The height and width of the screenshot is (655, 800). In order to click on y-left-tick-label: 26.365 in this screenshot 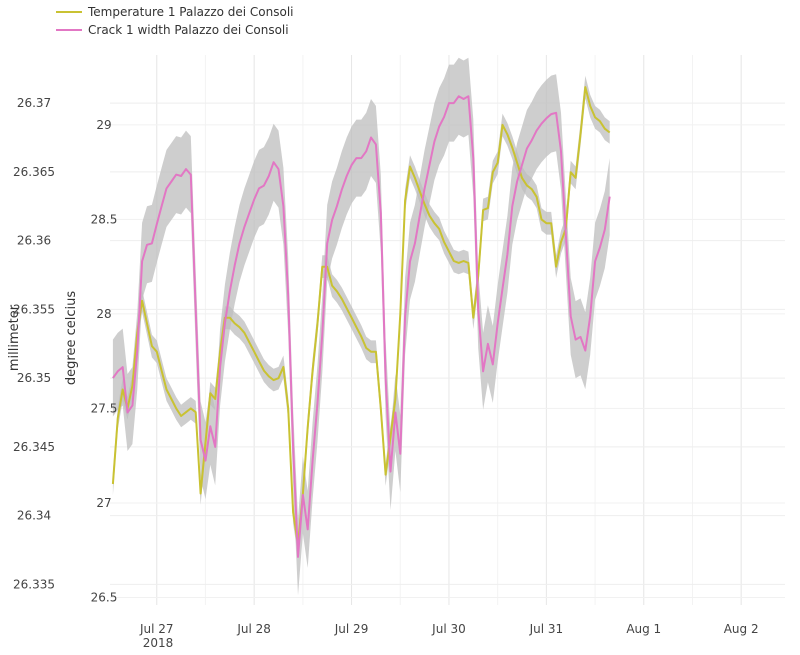, I will do `click(34, 172)`.